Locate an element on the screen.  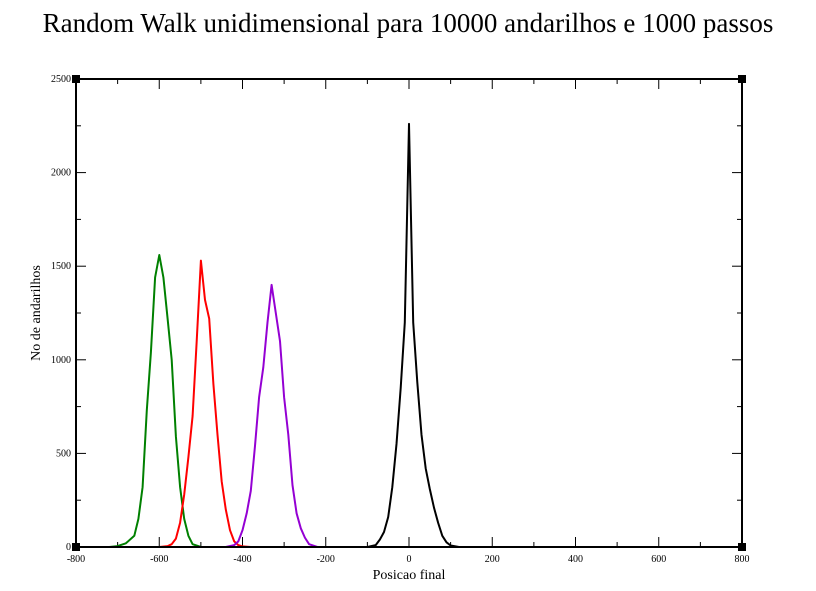
y-tick-label: 500 is located at coordinates (63, 453).